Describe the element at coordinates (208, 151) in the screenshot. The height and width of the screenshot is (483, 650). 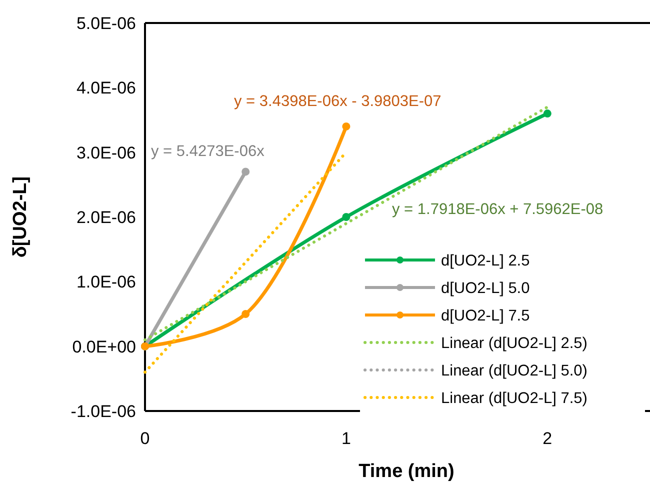
I see `annotation: y = 5.4273E-06x` at that location.